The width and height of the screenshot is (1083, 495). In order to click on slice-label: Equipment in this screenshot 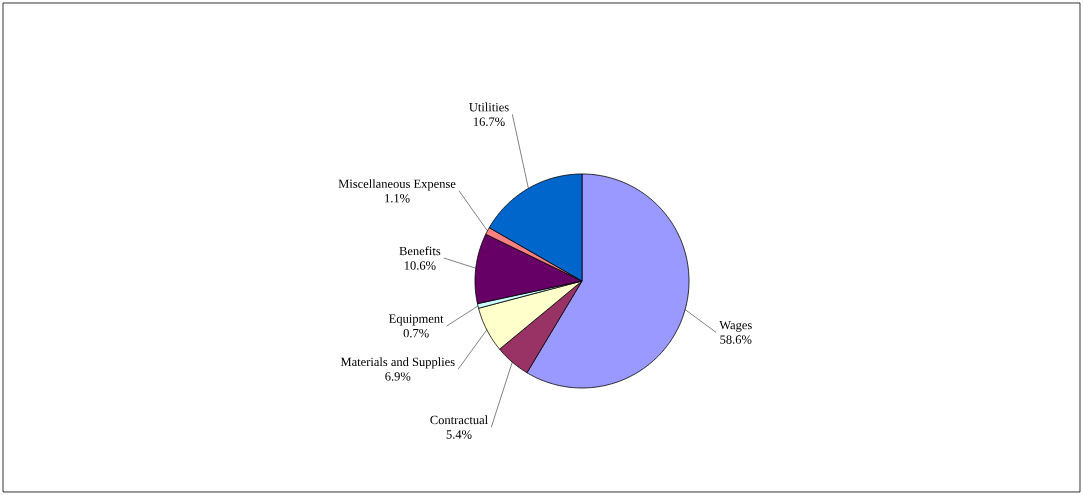, I will do `click(416, 320)`.